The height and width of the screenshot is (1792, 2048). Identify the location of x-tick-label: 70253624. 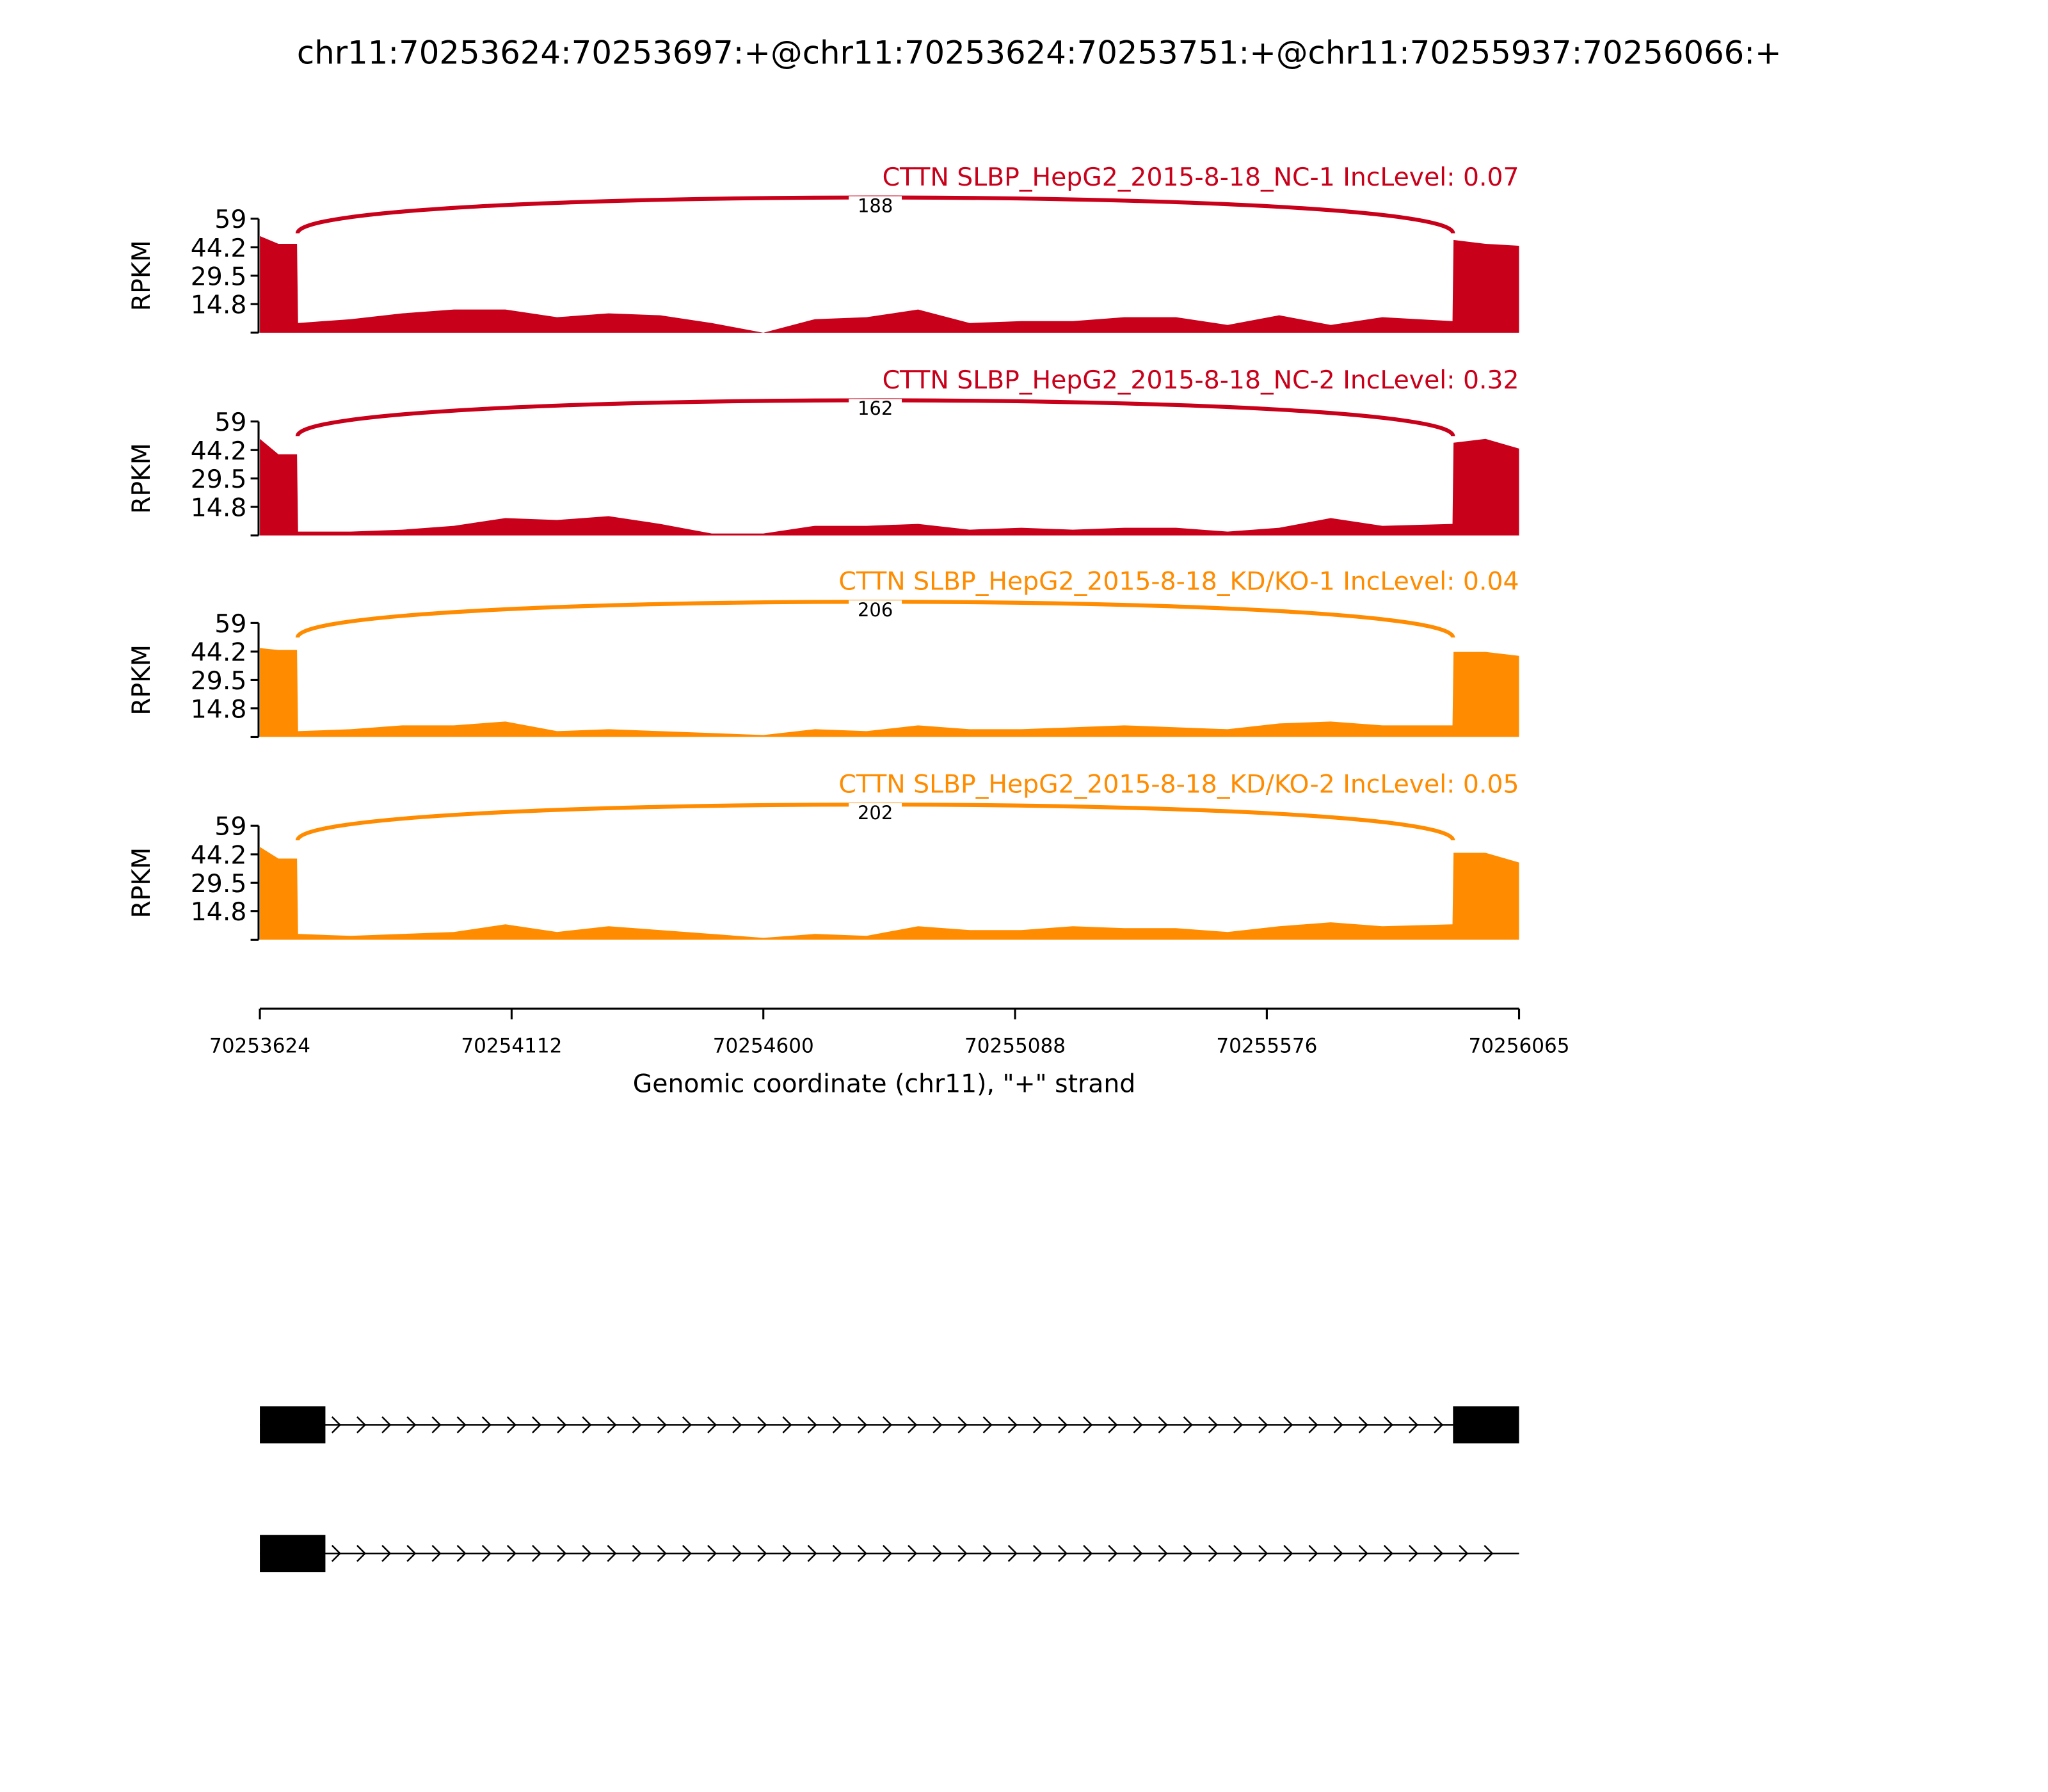
(259, 1045).